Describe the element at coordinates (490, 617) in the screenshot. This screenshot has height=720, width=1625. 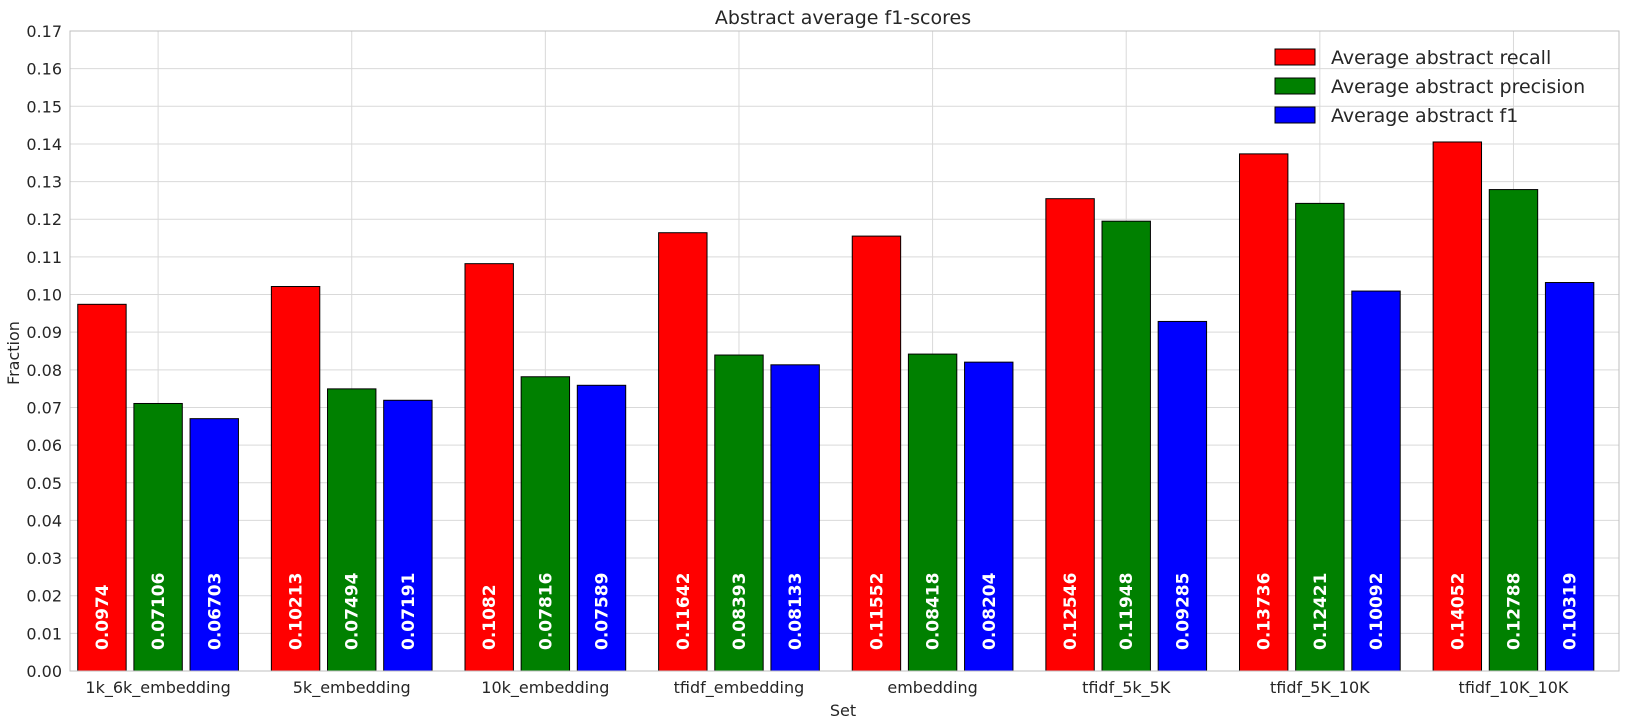
I see `data-label: 0.1082` at that location.